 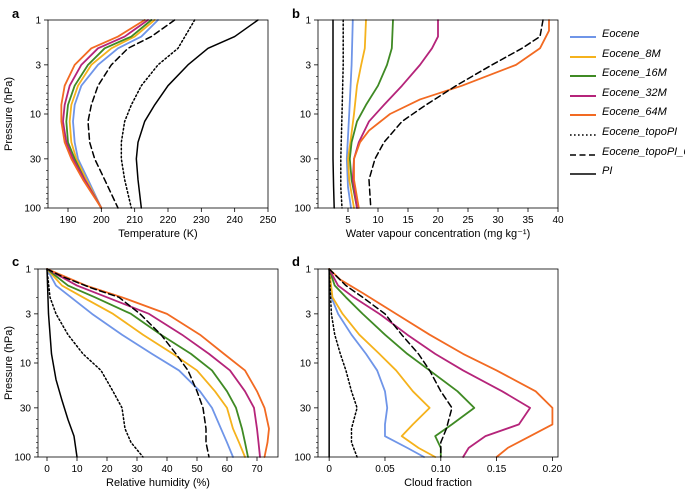 I want to click on x-tick-label: 60, so click(x=227, y=469).